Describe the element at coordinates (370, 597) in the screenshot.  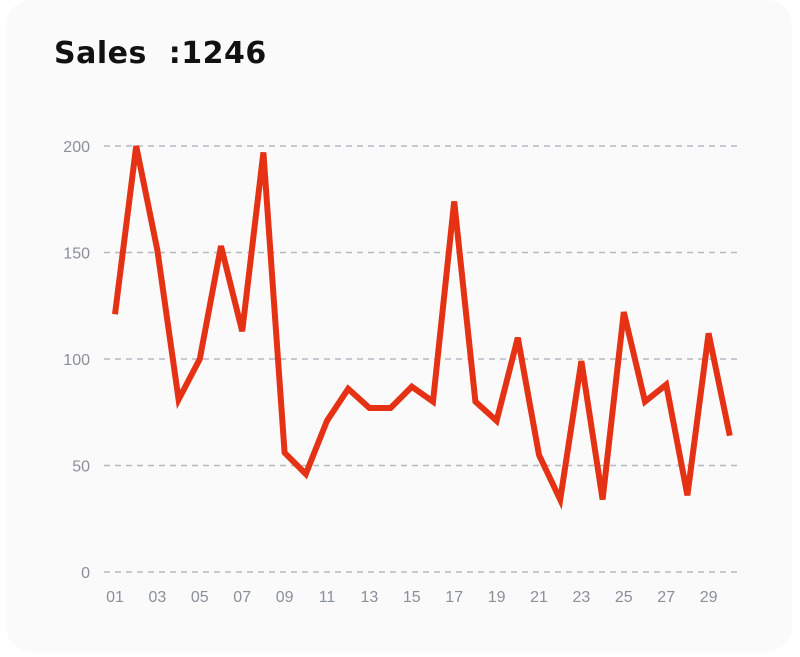
I see `x-tick-label-6: 13` at that location.